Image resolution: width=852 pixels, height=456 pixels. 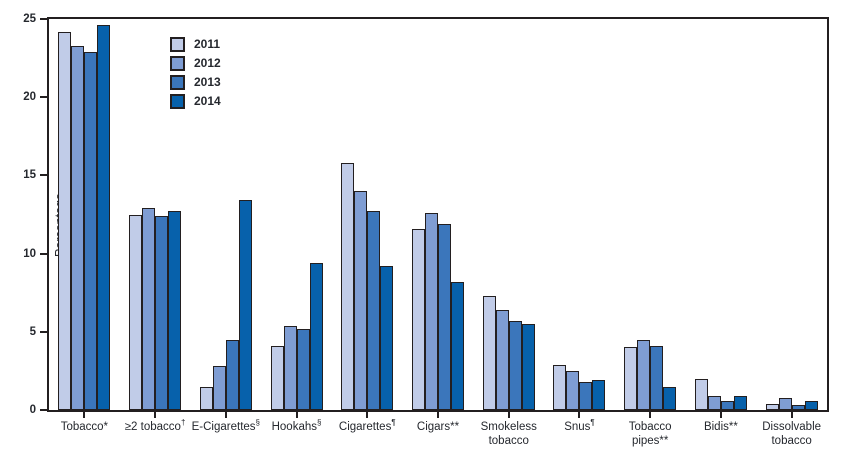 I want to click on bar-2012-e-cigarettes, so click(x=219, y=388).